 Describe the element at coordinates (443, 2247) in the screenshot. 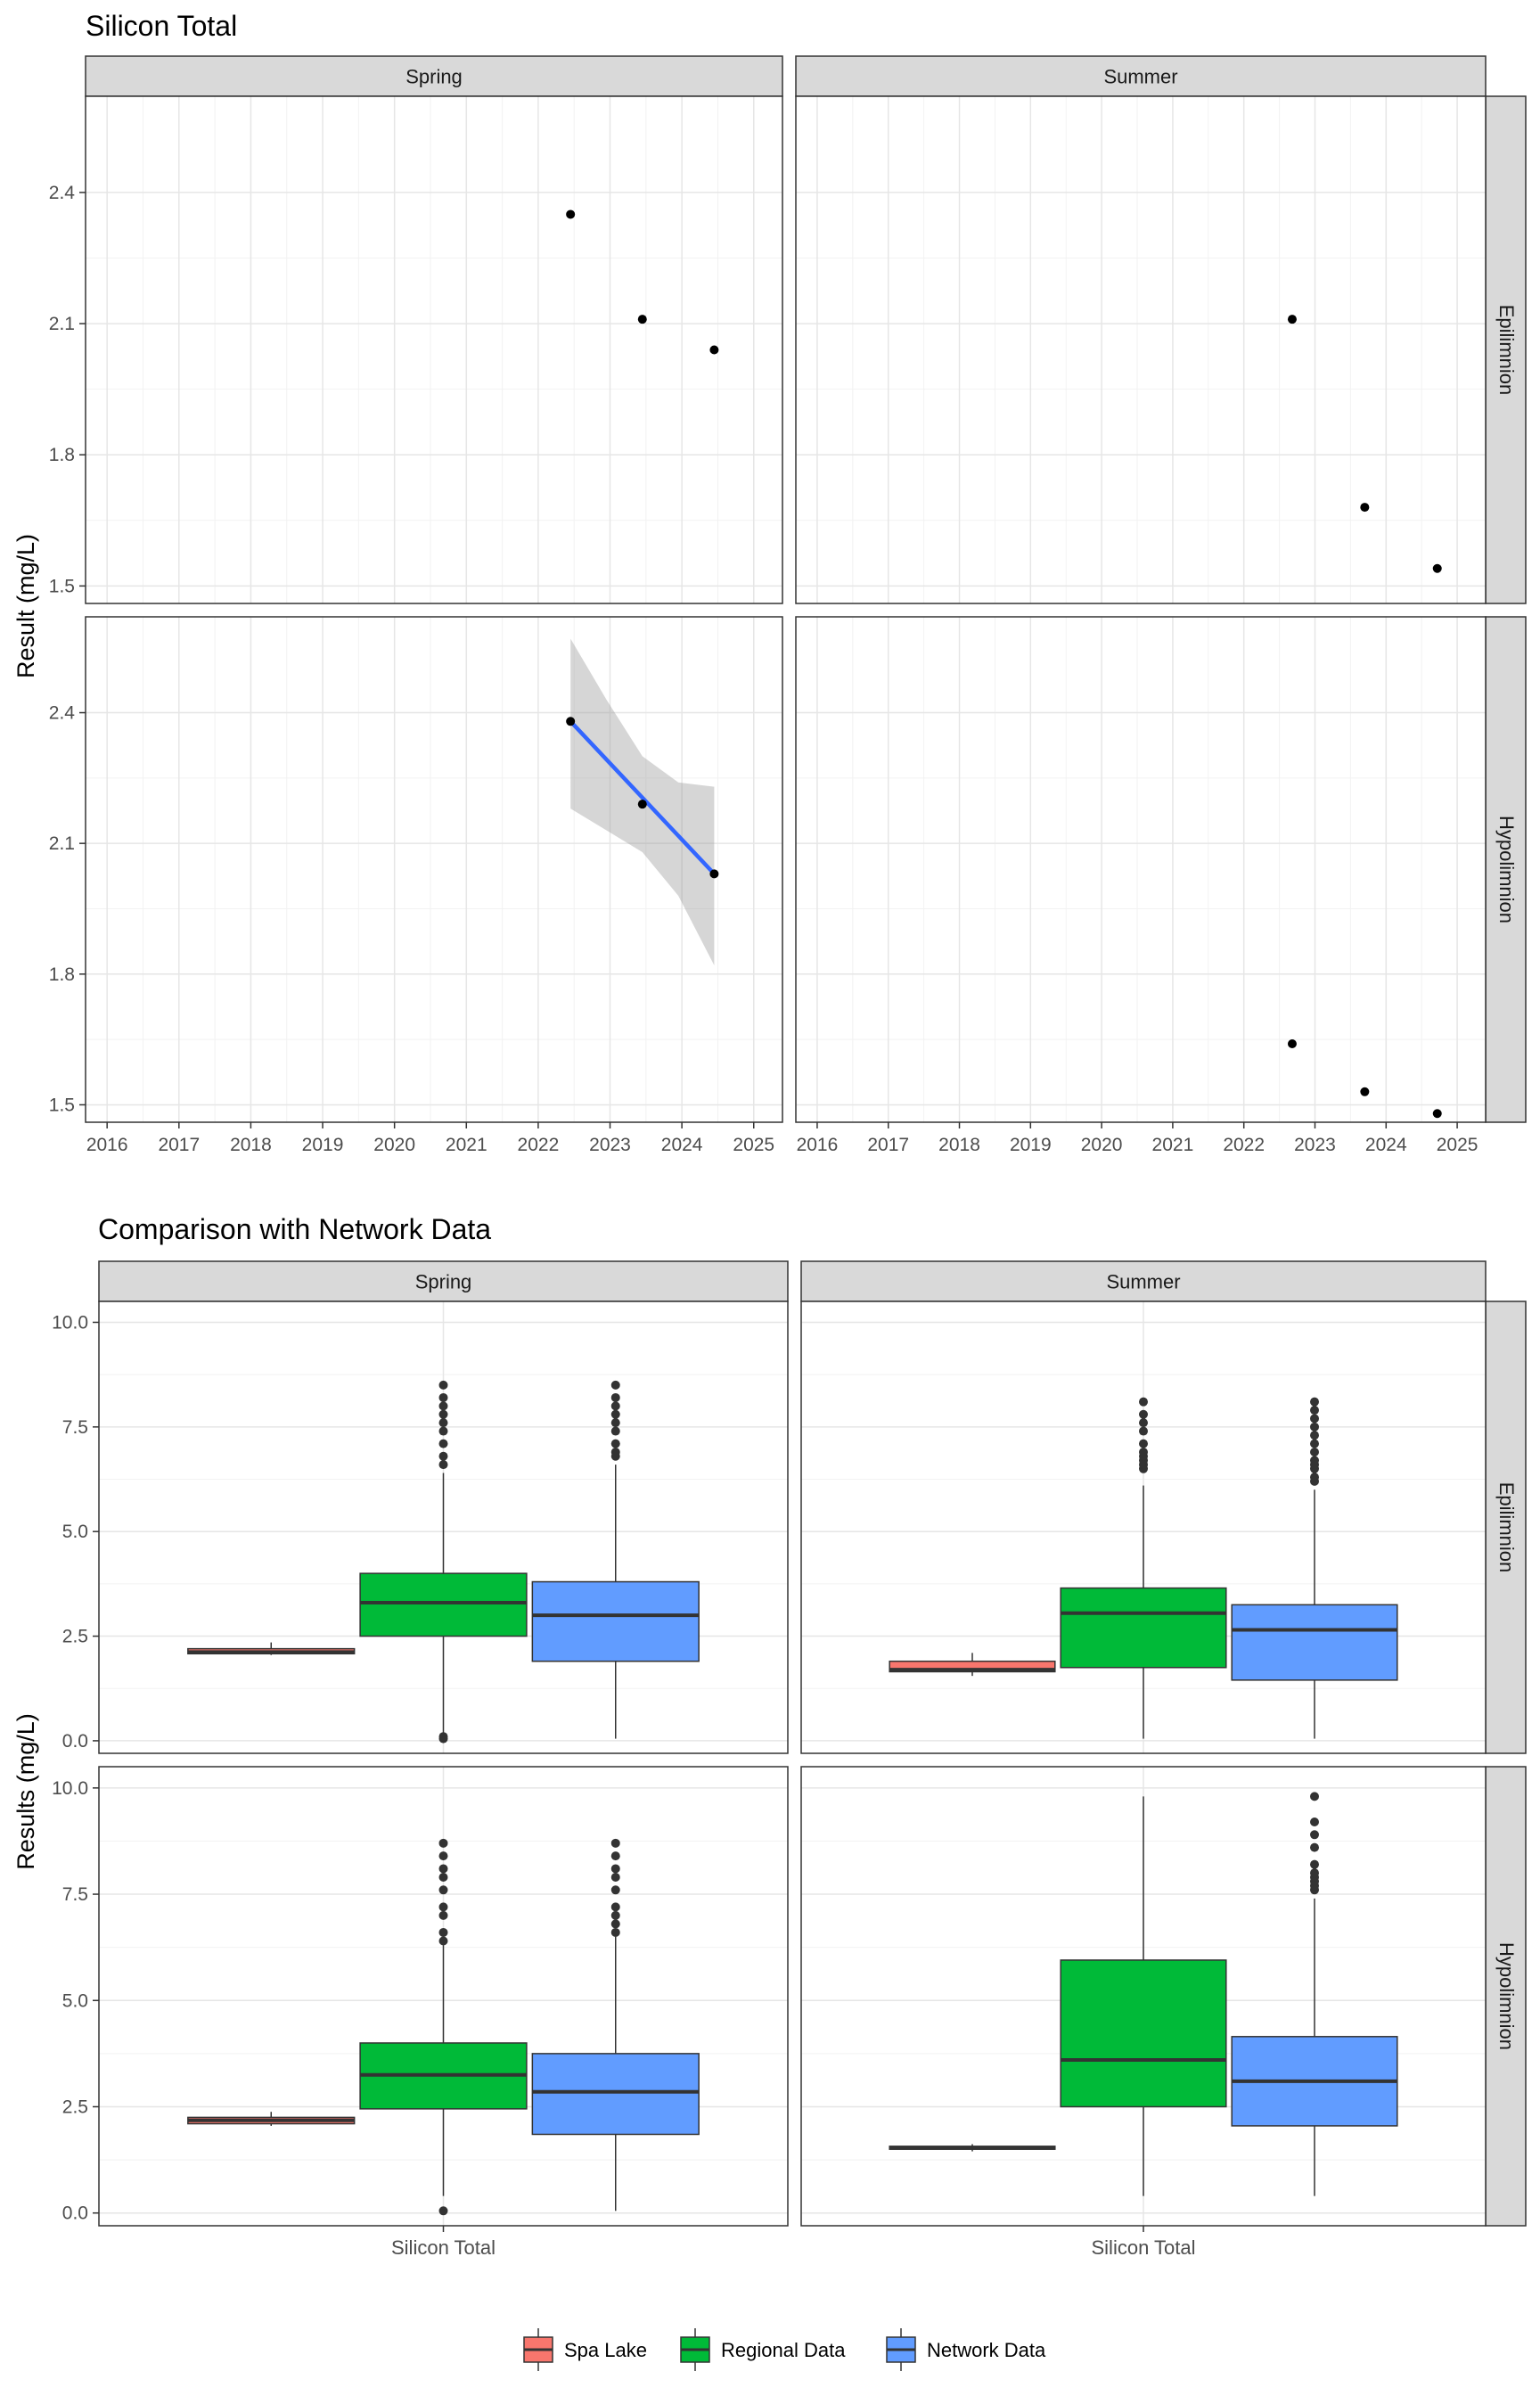

I see `x-tick-label: Silicon Total` at that location.